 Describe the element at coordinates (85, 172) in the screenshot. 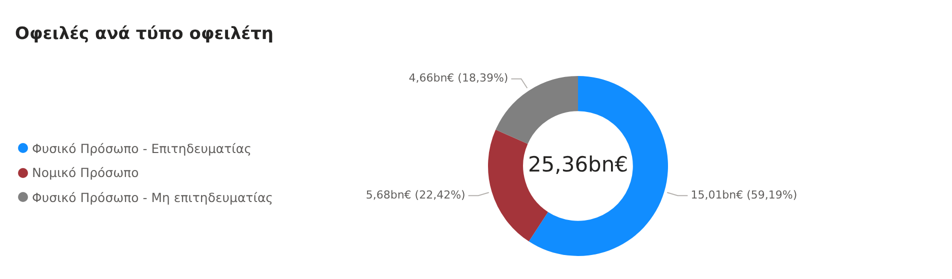

I see `legend-label: Νομικό Πρόσωπο` at that location.